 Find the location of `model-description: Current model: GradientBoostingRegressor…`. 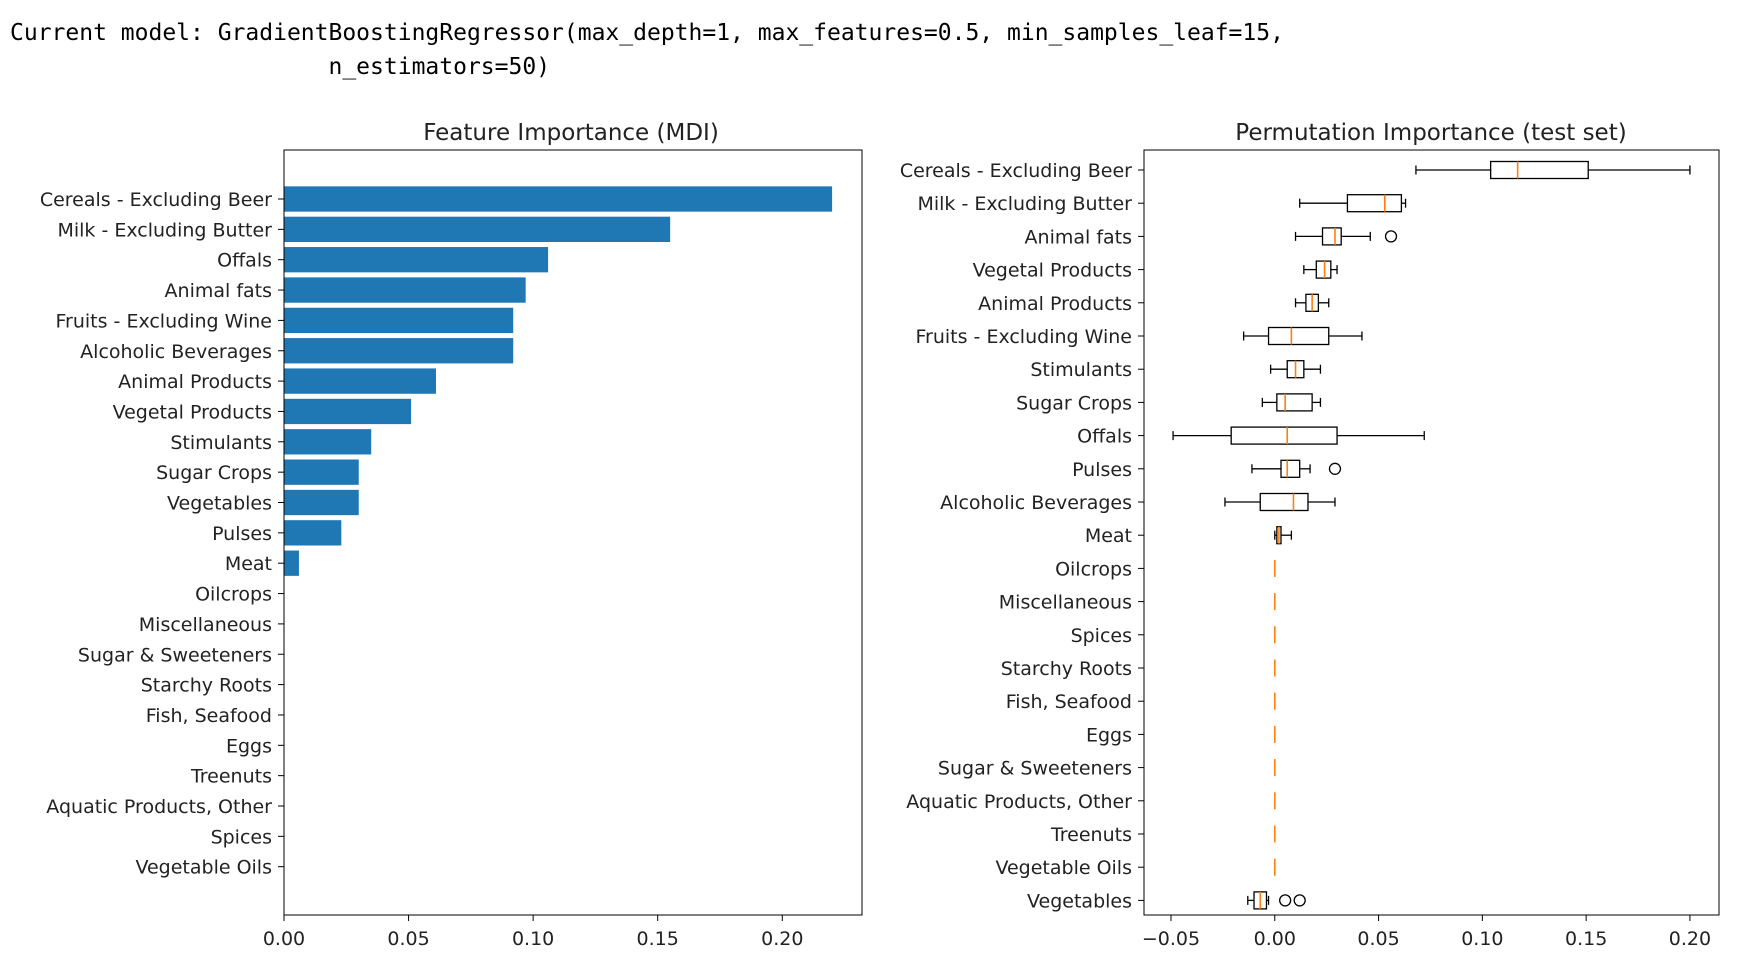

model-description: Current model: GradientBoostingRegressor… is located at coordinates (647, 50).